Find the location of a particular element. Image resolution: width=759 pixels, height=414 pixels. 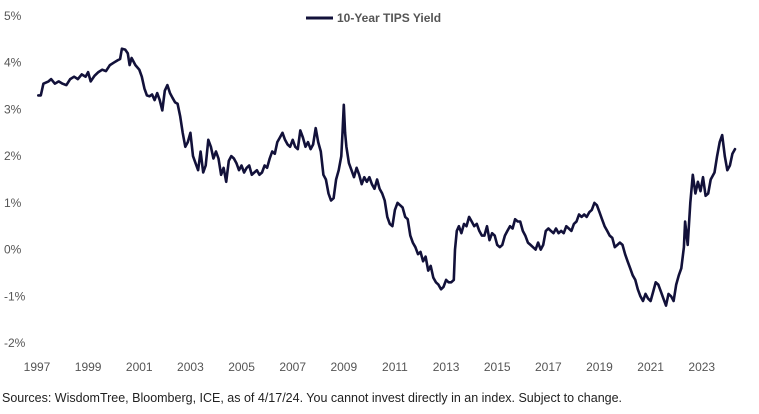

x-tick-label: 1997 is located at coordinates (37, 367).